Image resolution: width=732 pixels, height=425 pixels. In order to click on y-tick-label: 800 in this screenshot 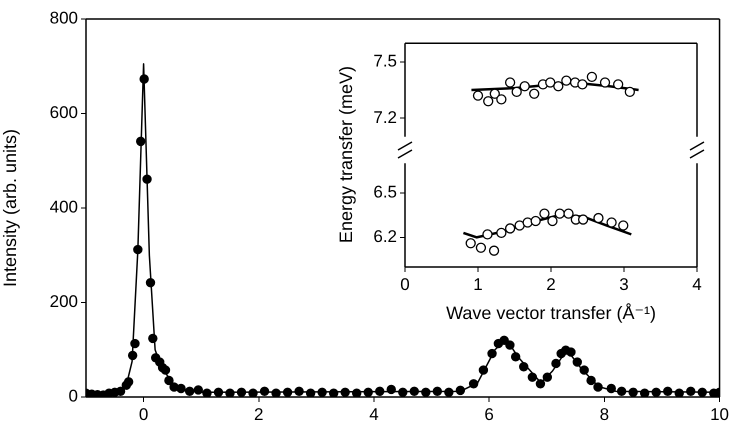, I will do `click(64, 18)`.